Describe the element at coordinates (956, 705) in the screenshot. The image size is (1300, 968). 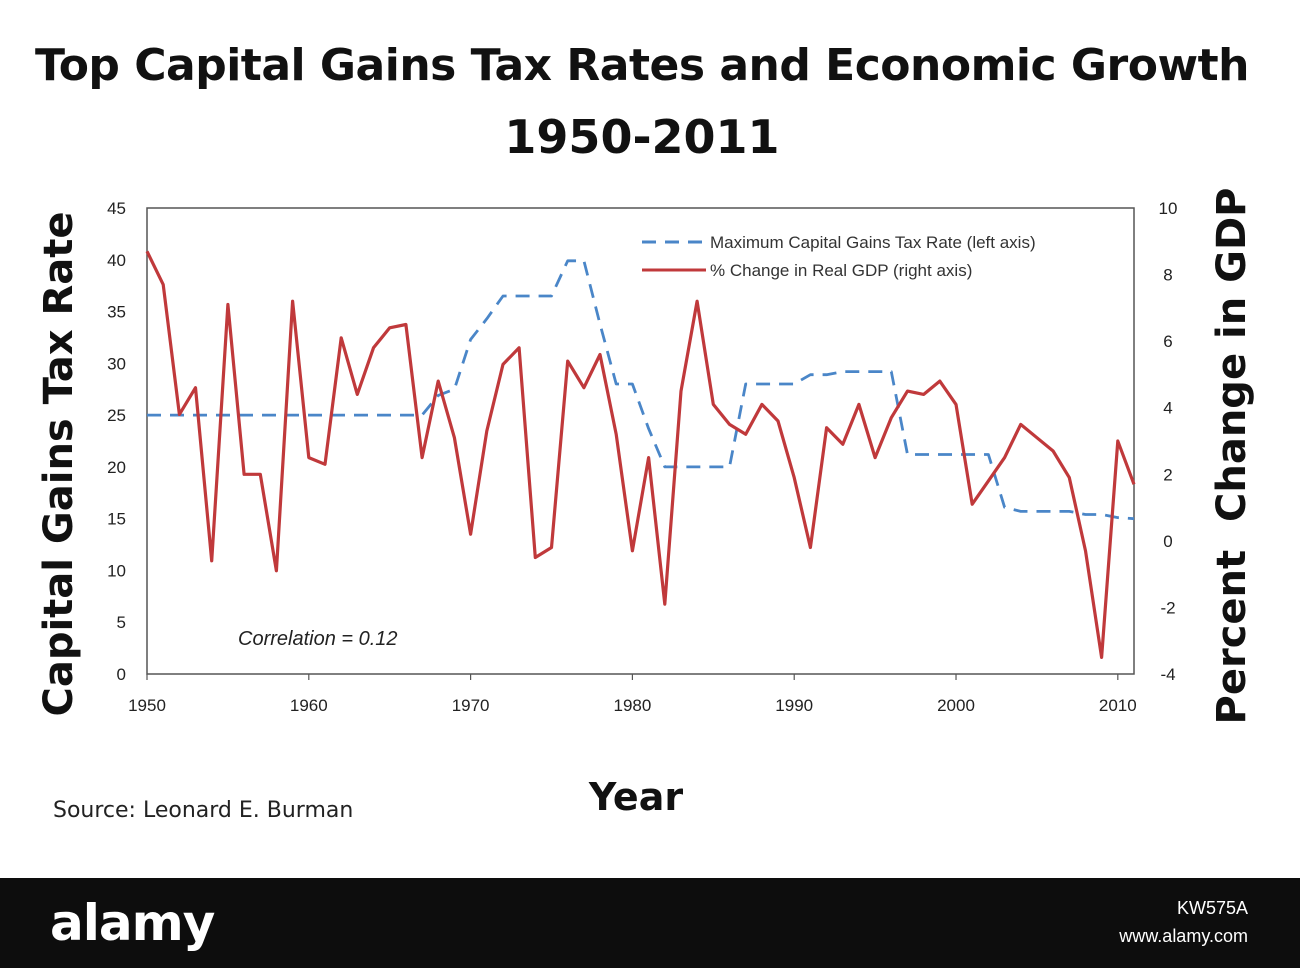
I see `x-tick-label: 2000` at that location.